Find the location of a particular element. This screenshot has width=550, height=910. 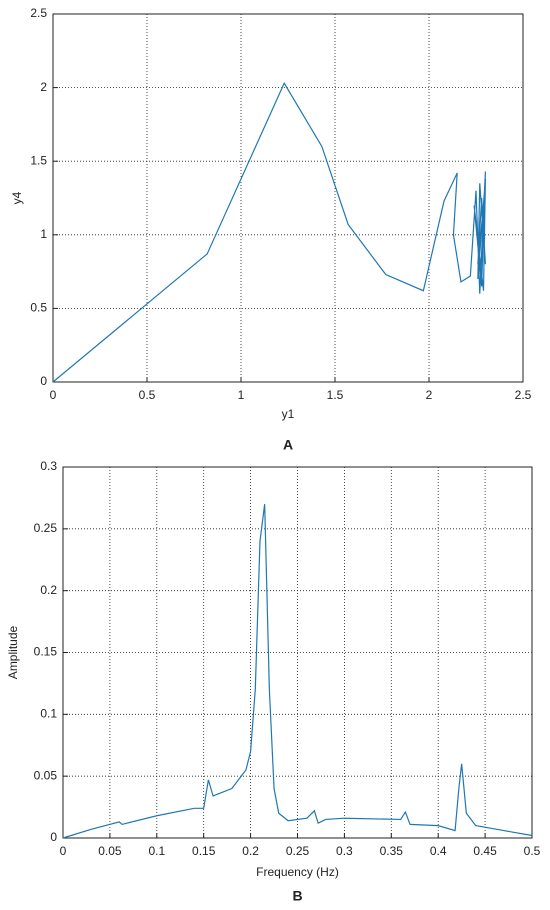

y-tick-label: 0.3 is located at coordinates (48, 466).